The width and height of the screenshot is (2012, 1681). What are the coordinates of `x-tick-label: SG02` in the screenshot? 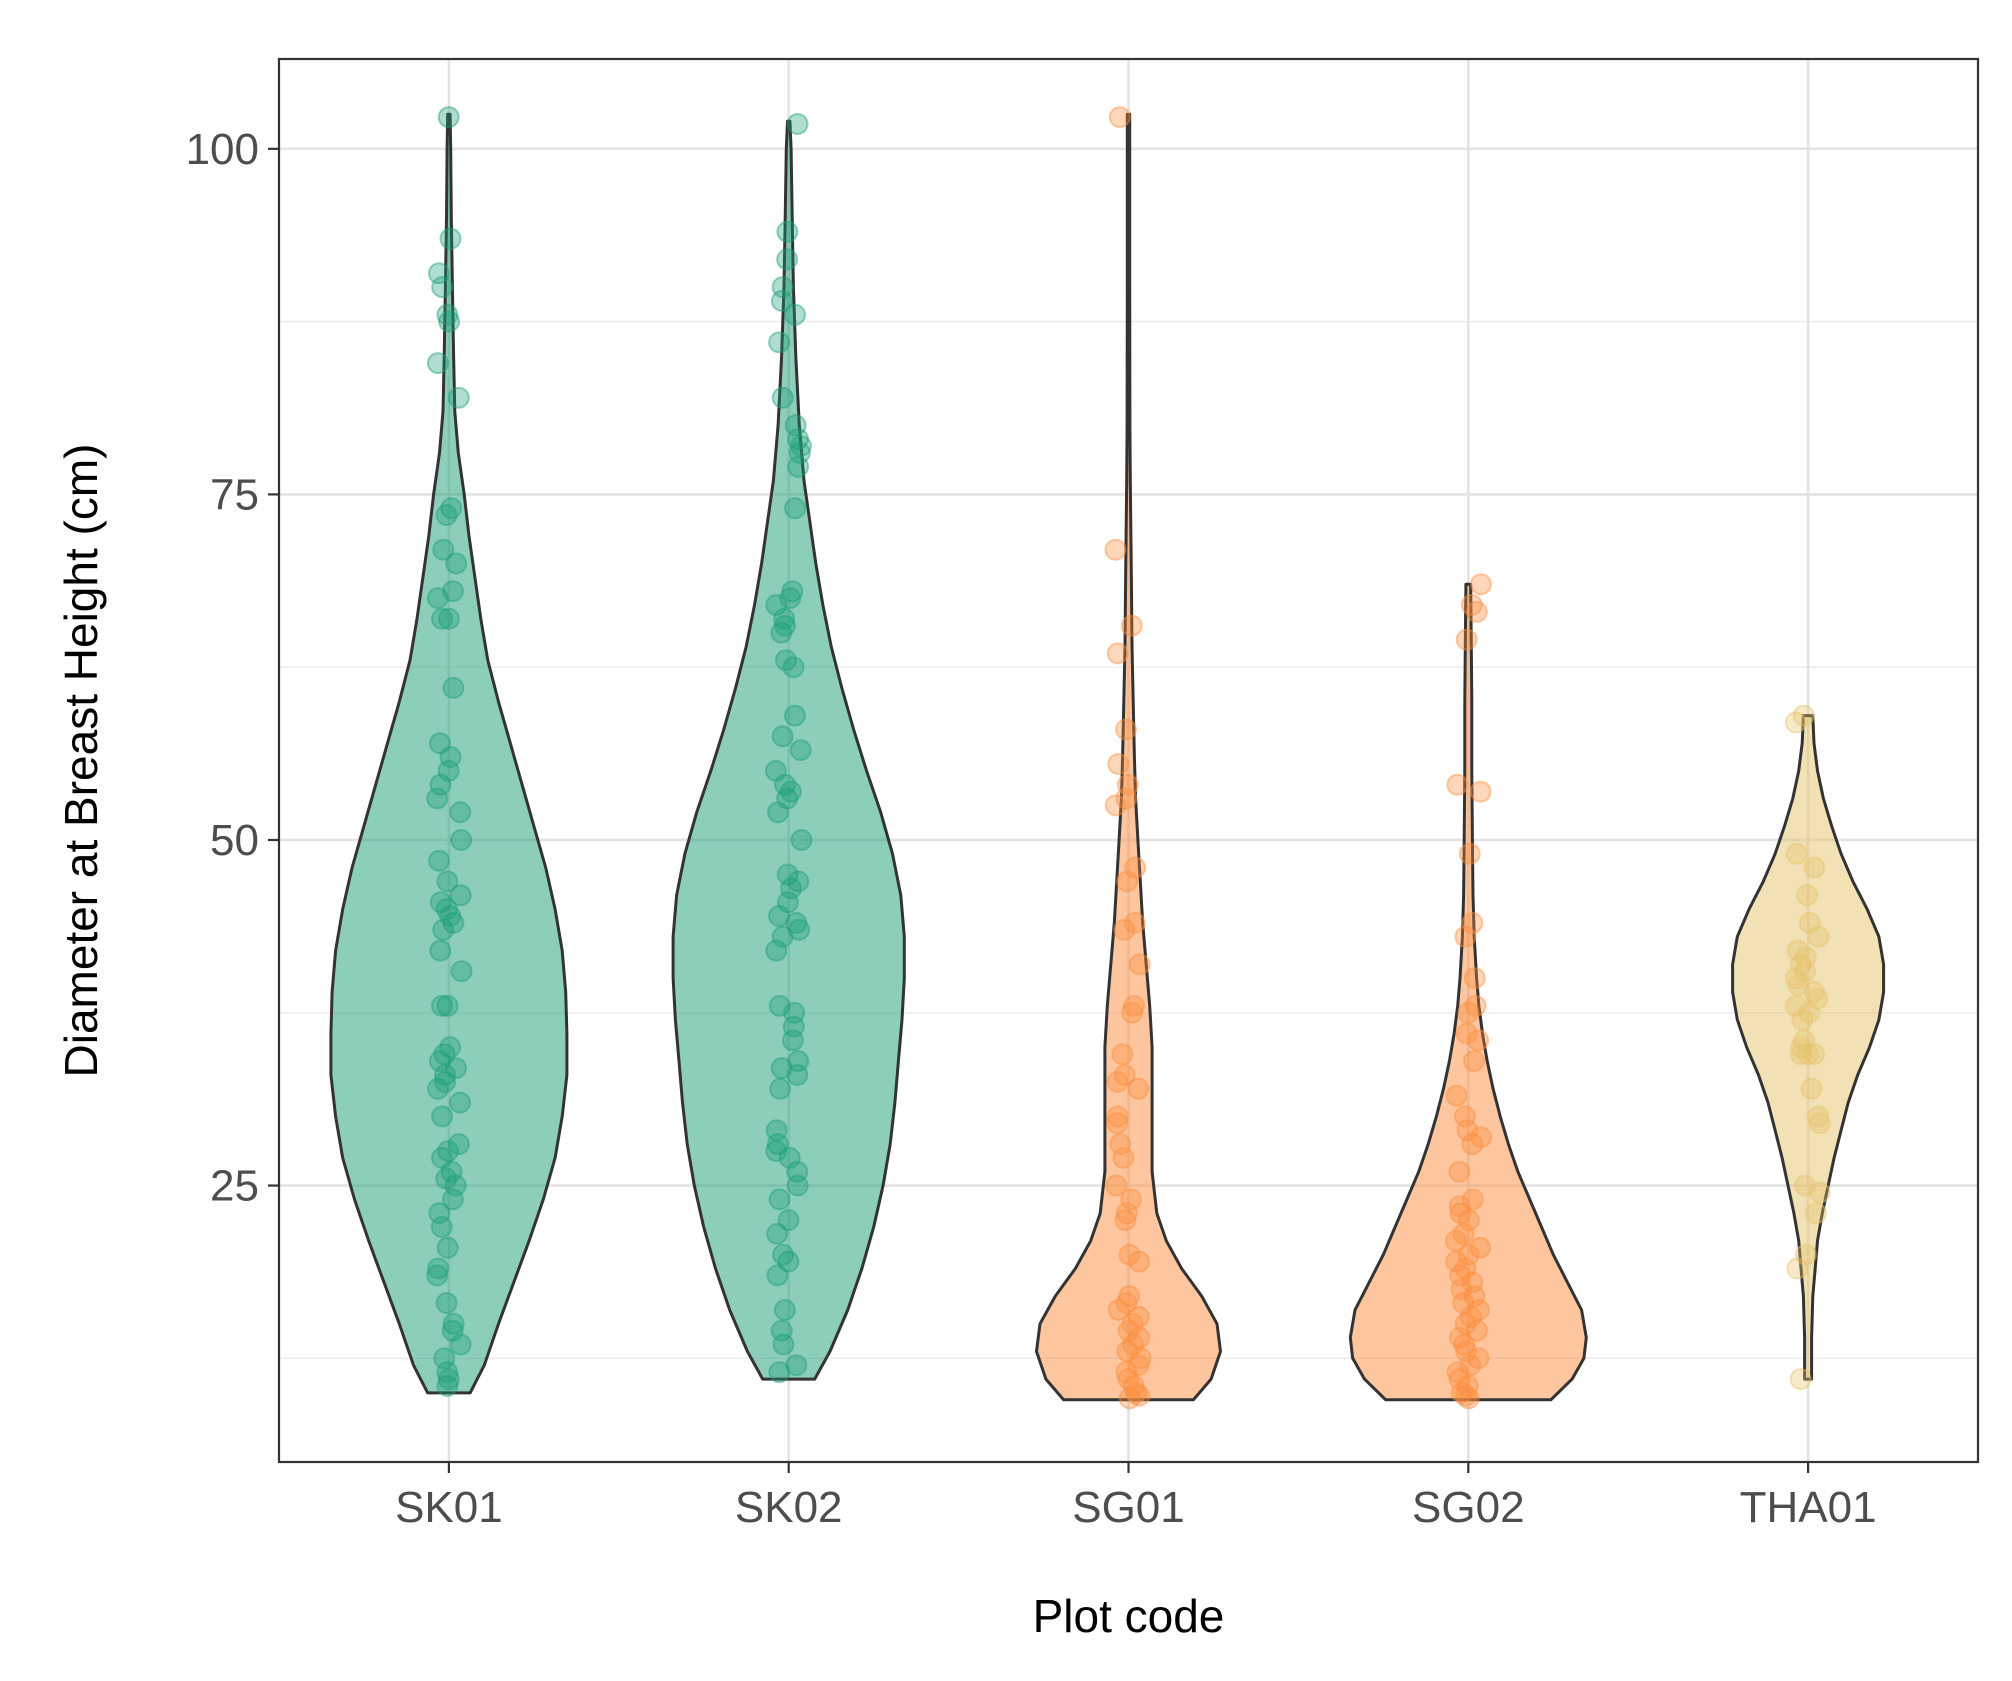 It's located at (1468, 1507).